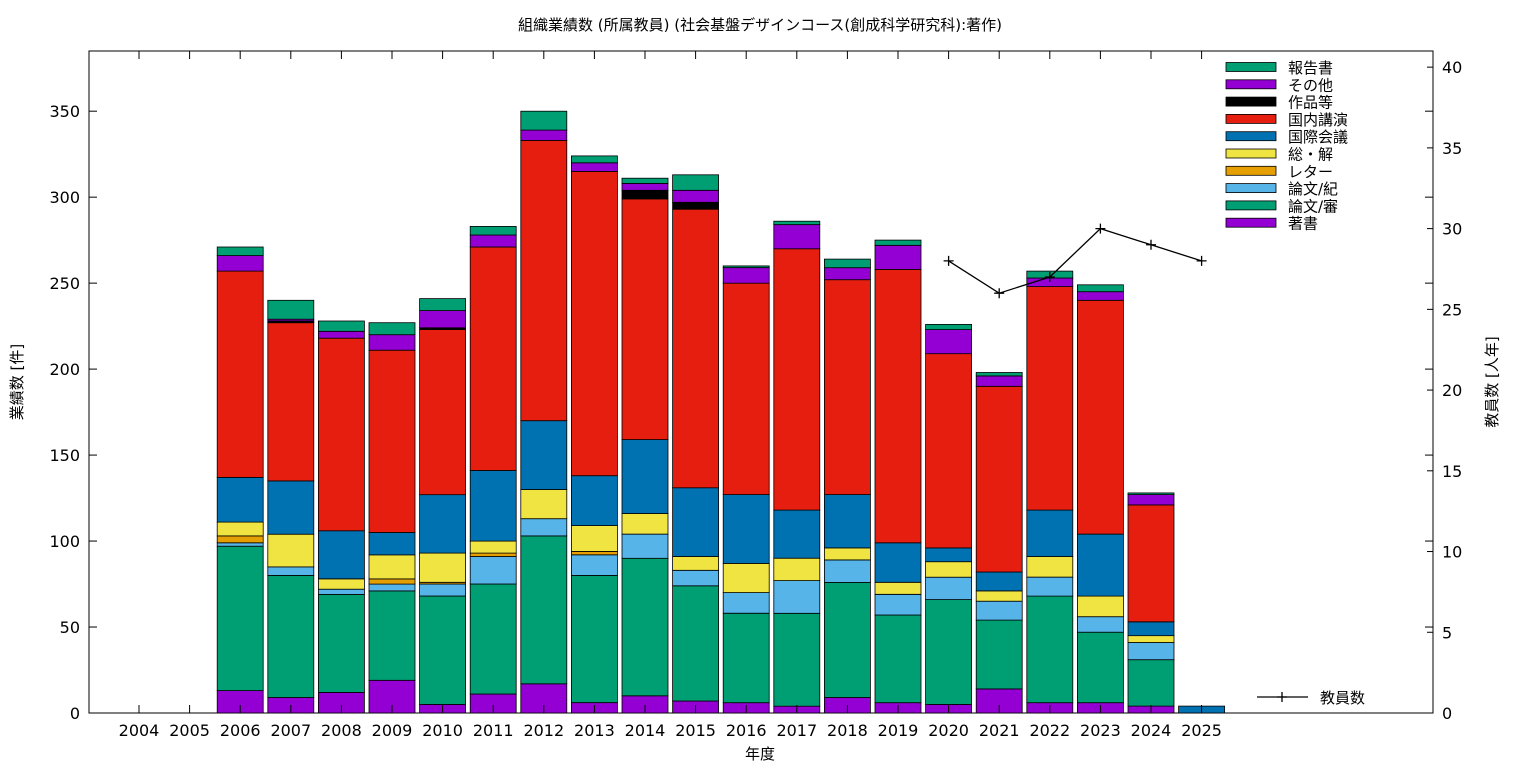  What do you see at coordinates (443, 319) in the screenshot?
I see `bar-2010-s8` at bounding box center [443, 319].